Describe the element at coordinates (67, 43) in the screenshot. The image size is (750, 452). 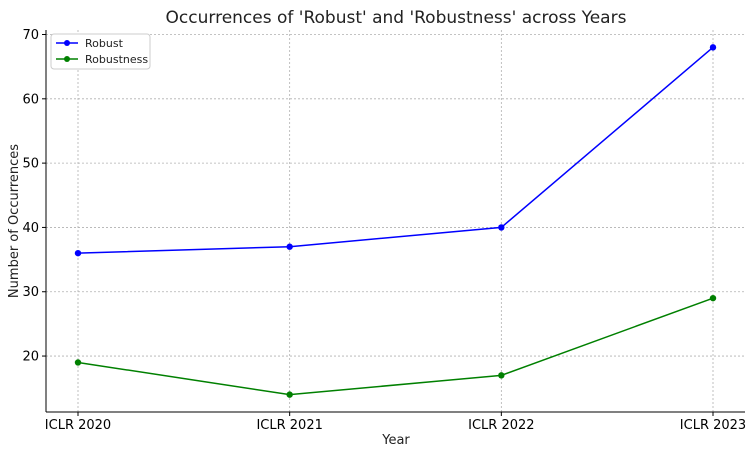
I see `legend-marker-robust` at that location.